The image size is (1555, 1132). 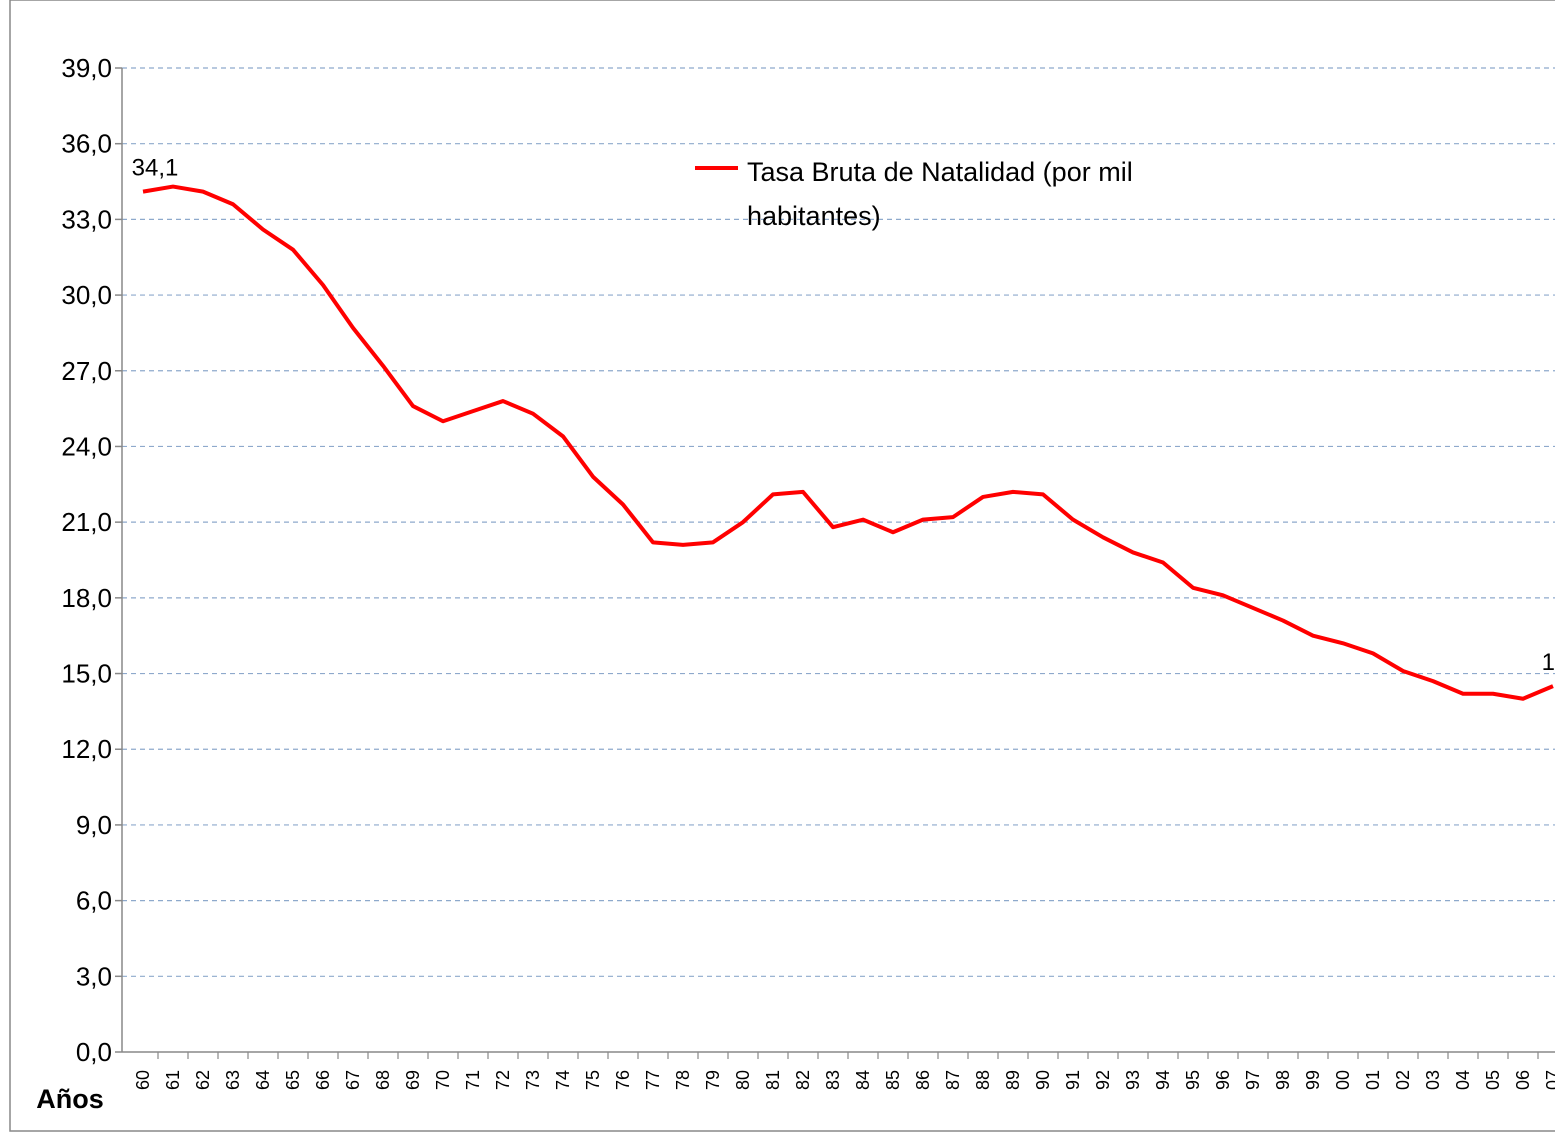 What do you see at coordinates (1073, 1080) in the screenshot?
I see `x-tick-label: 91` at bounding box center [1073, 1080].